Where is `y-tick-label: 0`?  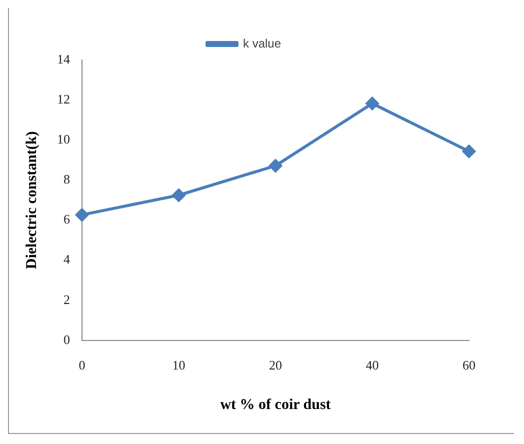 y-tick-label: 0 is located at coordinates (67, 339).